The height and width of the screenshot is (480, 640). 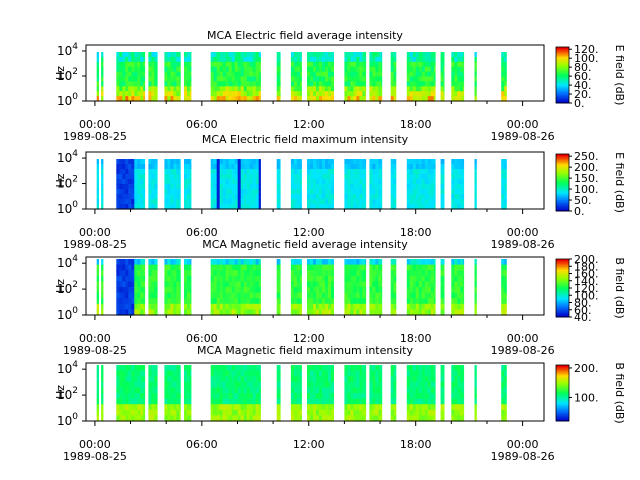 What do you see at coordinates (562, 182) in the screenshot?
I see `colorbar-frame` at bounding box center [562, 182].